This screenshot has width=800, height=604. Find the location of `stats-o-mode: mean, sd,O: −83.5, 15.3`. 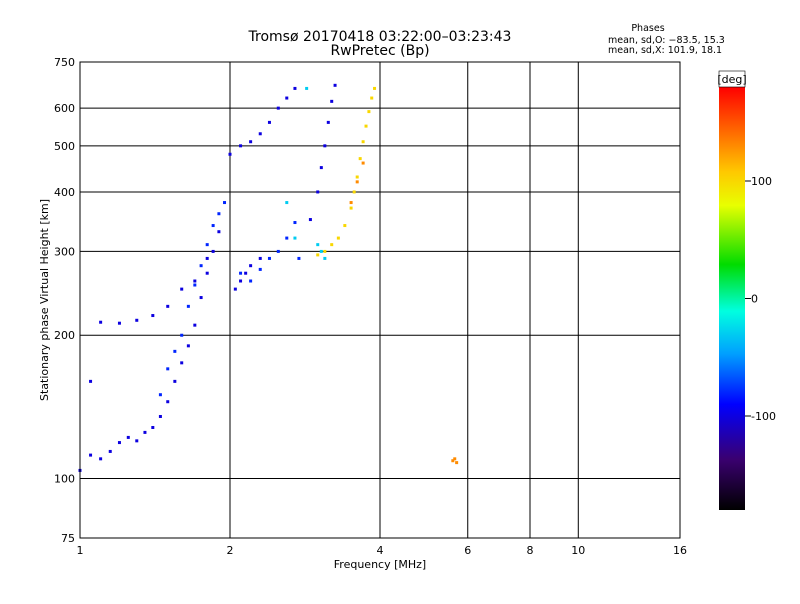

stats-o-mode: mean, sd,O: −83.5, 15.3 is located at coordinates (666, 40).